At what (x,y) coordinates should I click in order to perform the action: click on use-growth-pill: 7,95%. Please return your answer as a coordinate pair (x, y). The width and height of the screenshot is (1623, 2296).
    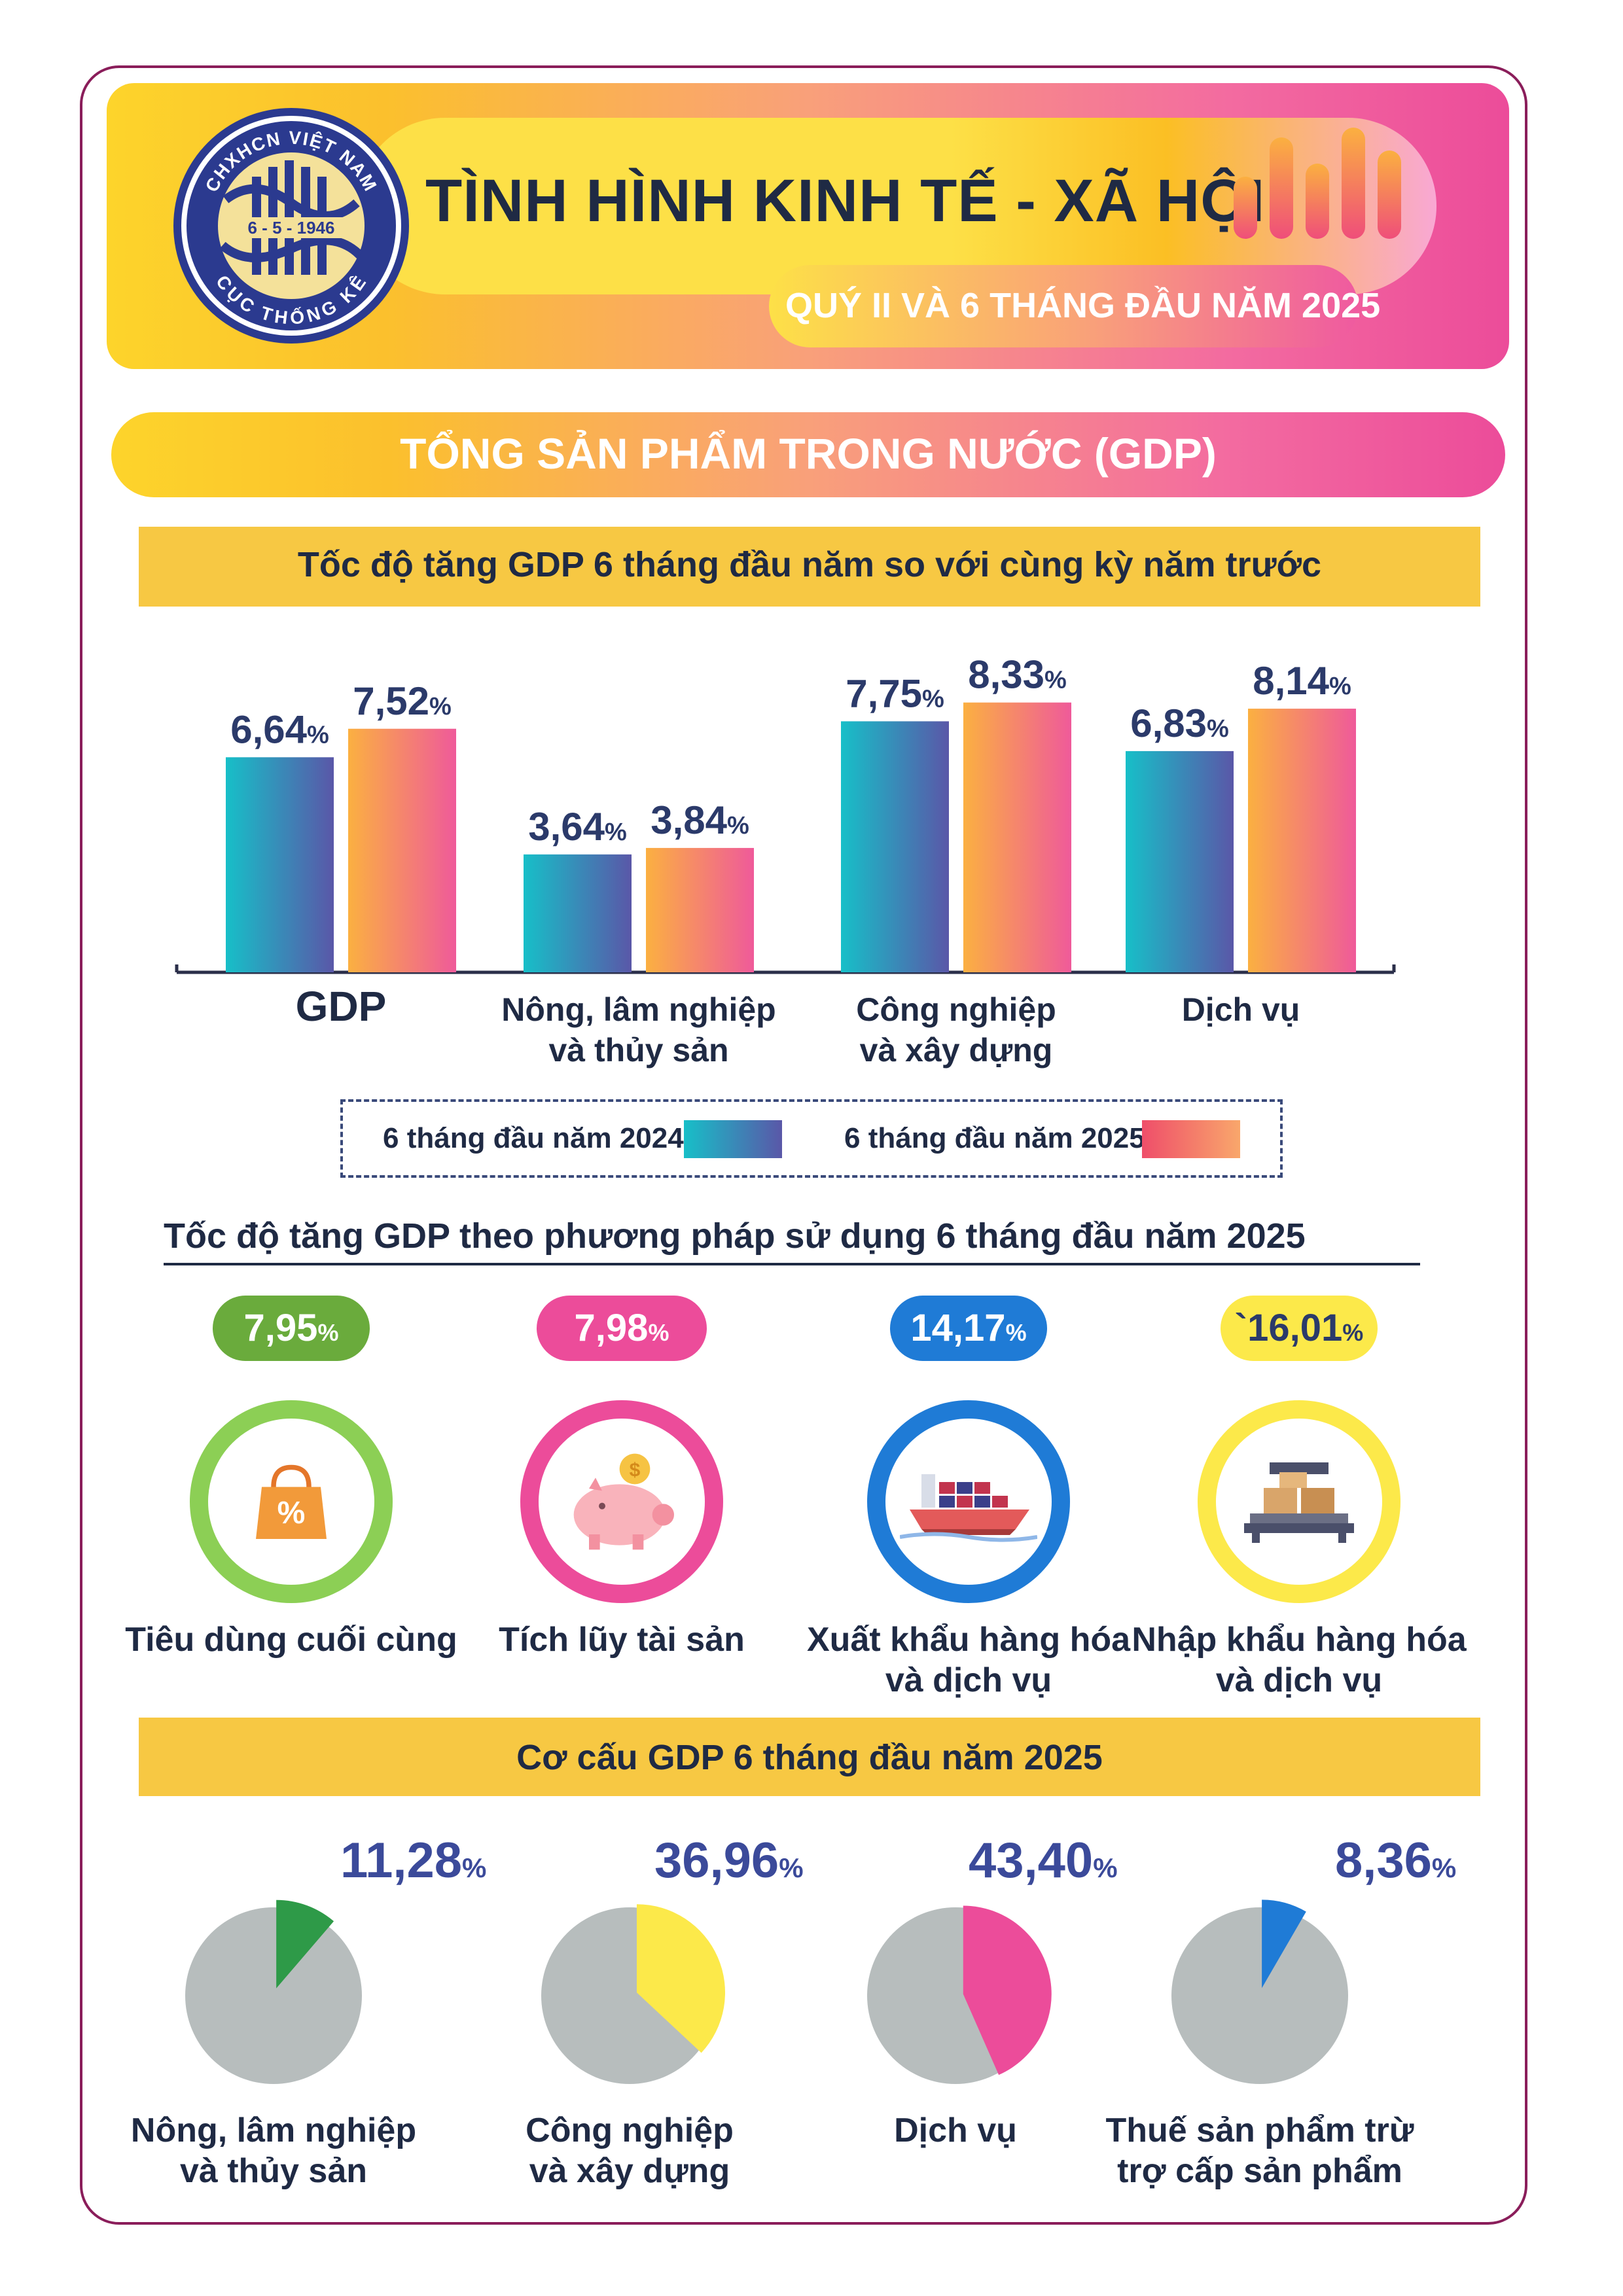
    Looking at the image, I should click on (291, 1328).